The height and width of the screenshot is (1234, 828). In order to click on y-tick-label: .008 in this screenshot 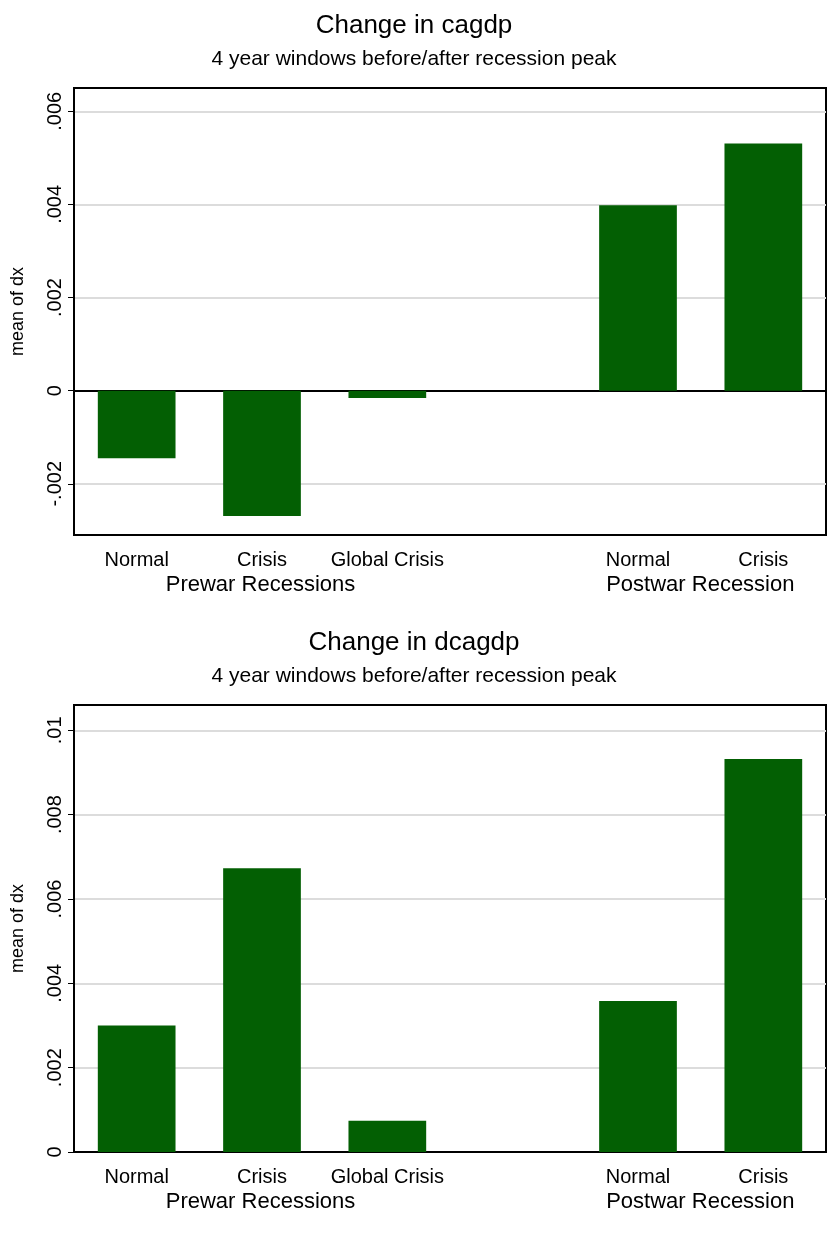, I will do `click(54, 815)`.